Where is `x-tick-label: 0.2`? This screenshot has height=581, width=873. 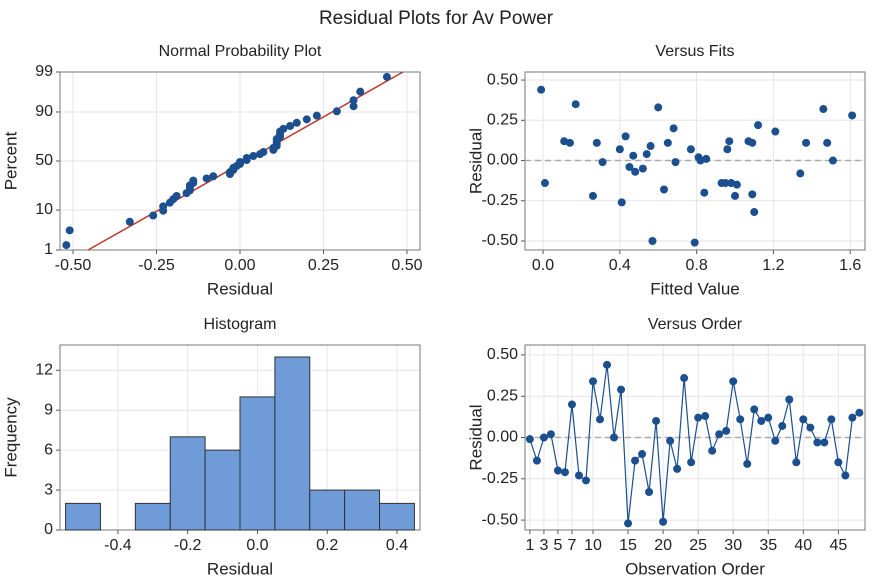
x-tick-label: 0.2 is located at coordinates (327, 545).